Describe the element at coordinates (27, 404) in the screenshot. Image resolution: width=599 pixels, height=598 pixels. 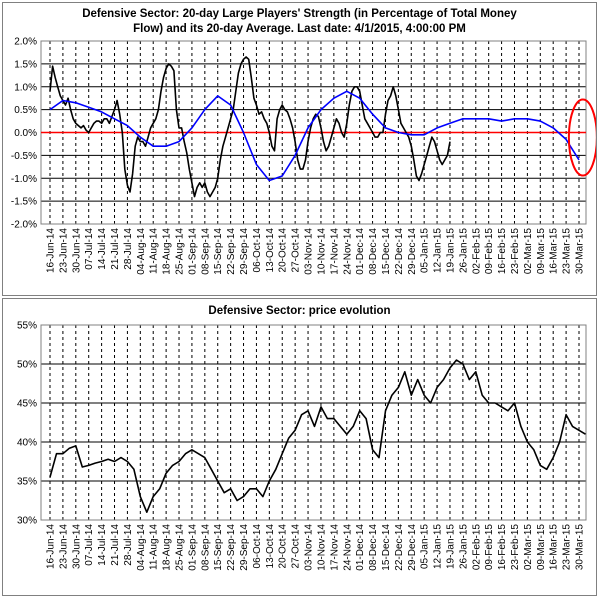
I see `y-tick-label: 45%` at that location.